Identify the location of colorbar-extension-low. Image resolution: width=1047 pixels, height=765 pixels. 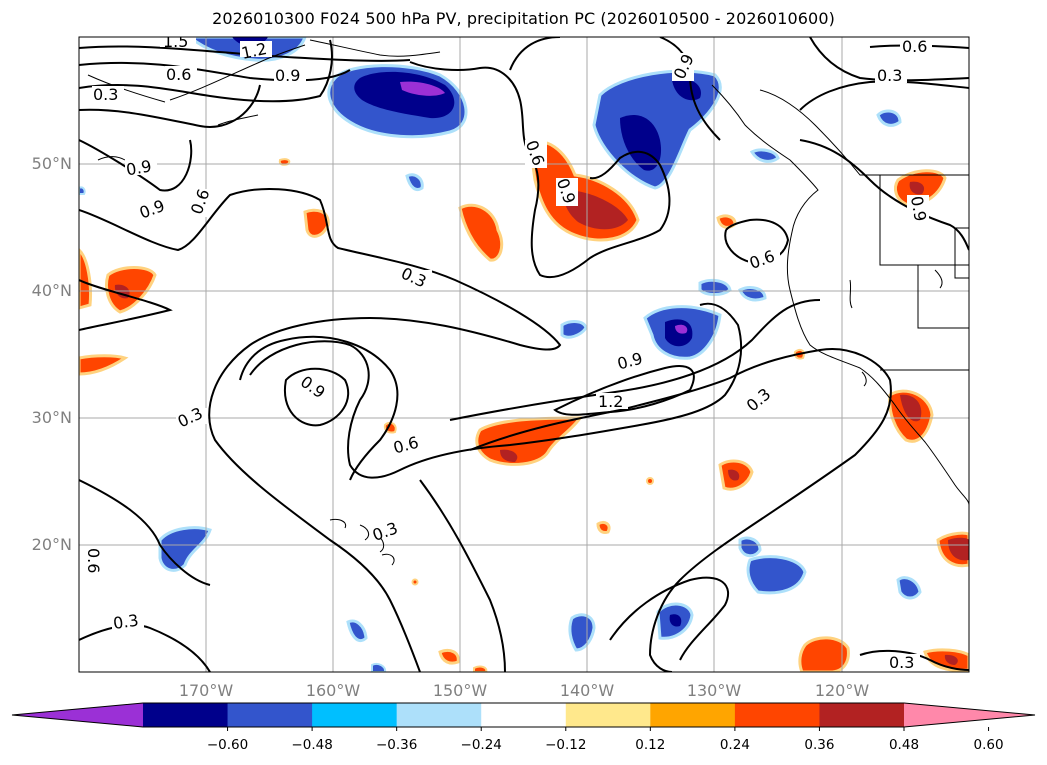
(77, 715).